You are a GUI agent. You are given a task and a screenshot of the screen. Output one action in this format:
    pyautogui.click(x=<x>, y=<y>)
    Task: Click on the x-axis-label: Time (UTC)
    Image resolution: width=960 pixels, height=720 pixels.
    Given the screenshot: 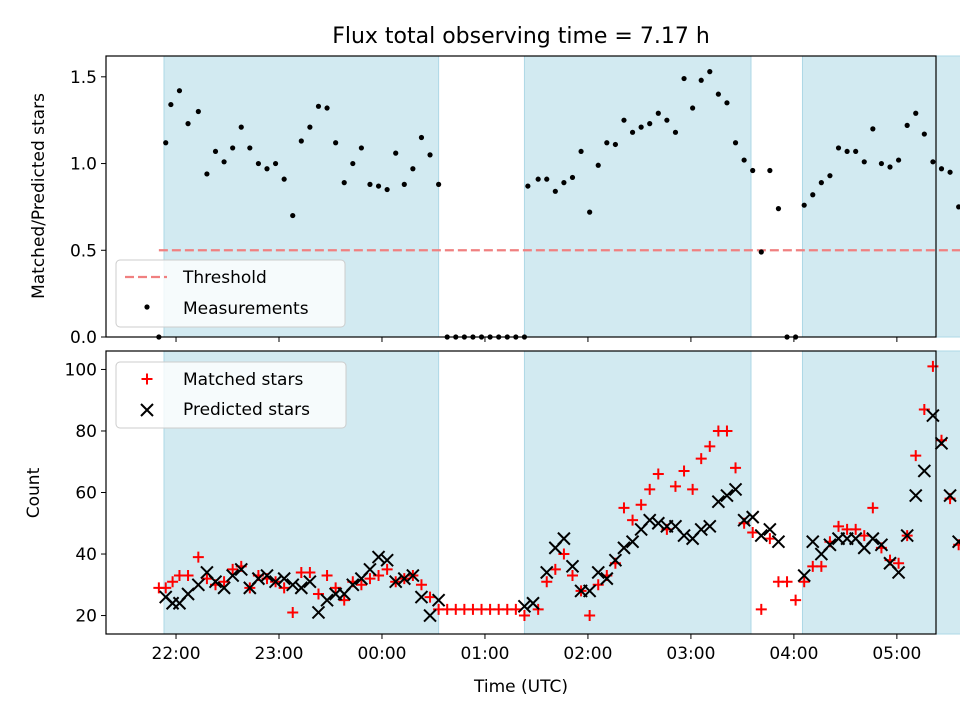 What is the action you would take?
    pyautogui.click(x=520, y=687)
    